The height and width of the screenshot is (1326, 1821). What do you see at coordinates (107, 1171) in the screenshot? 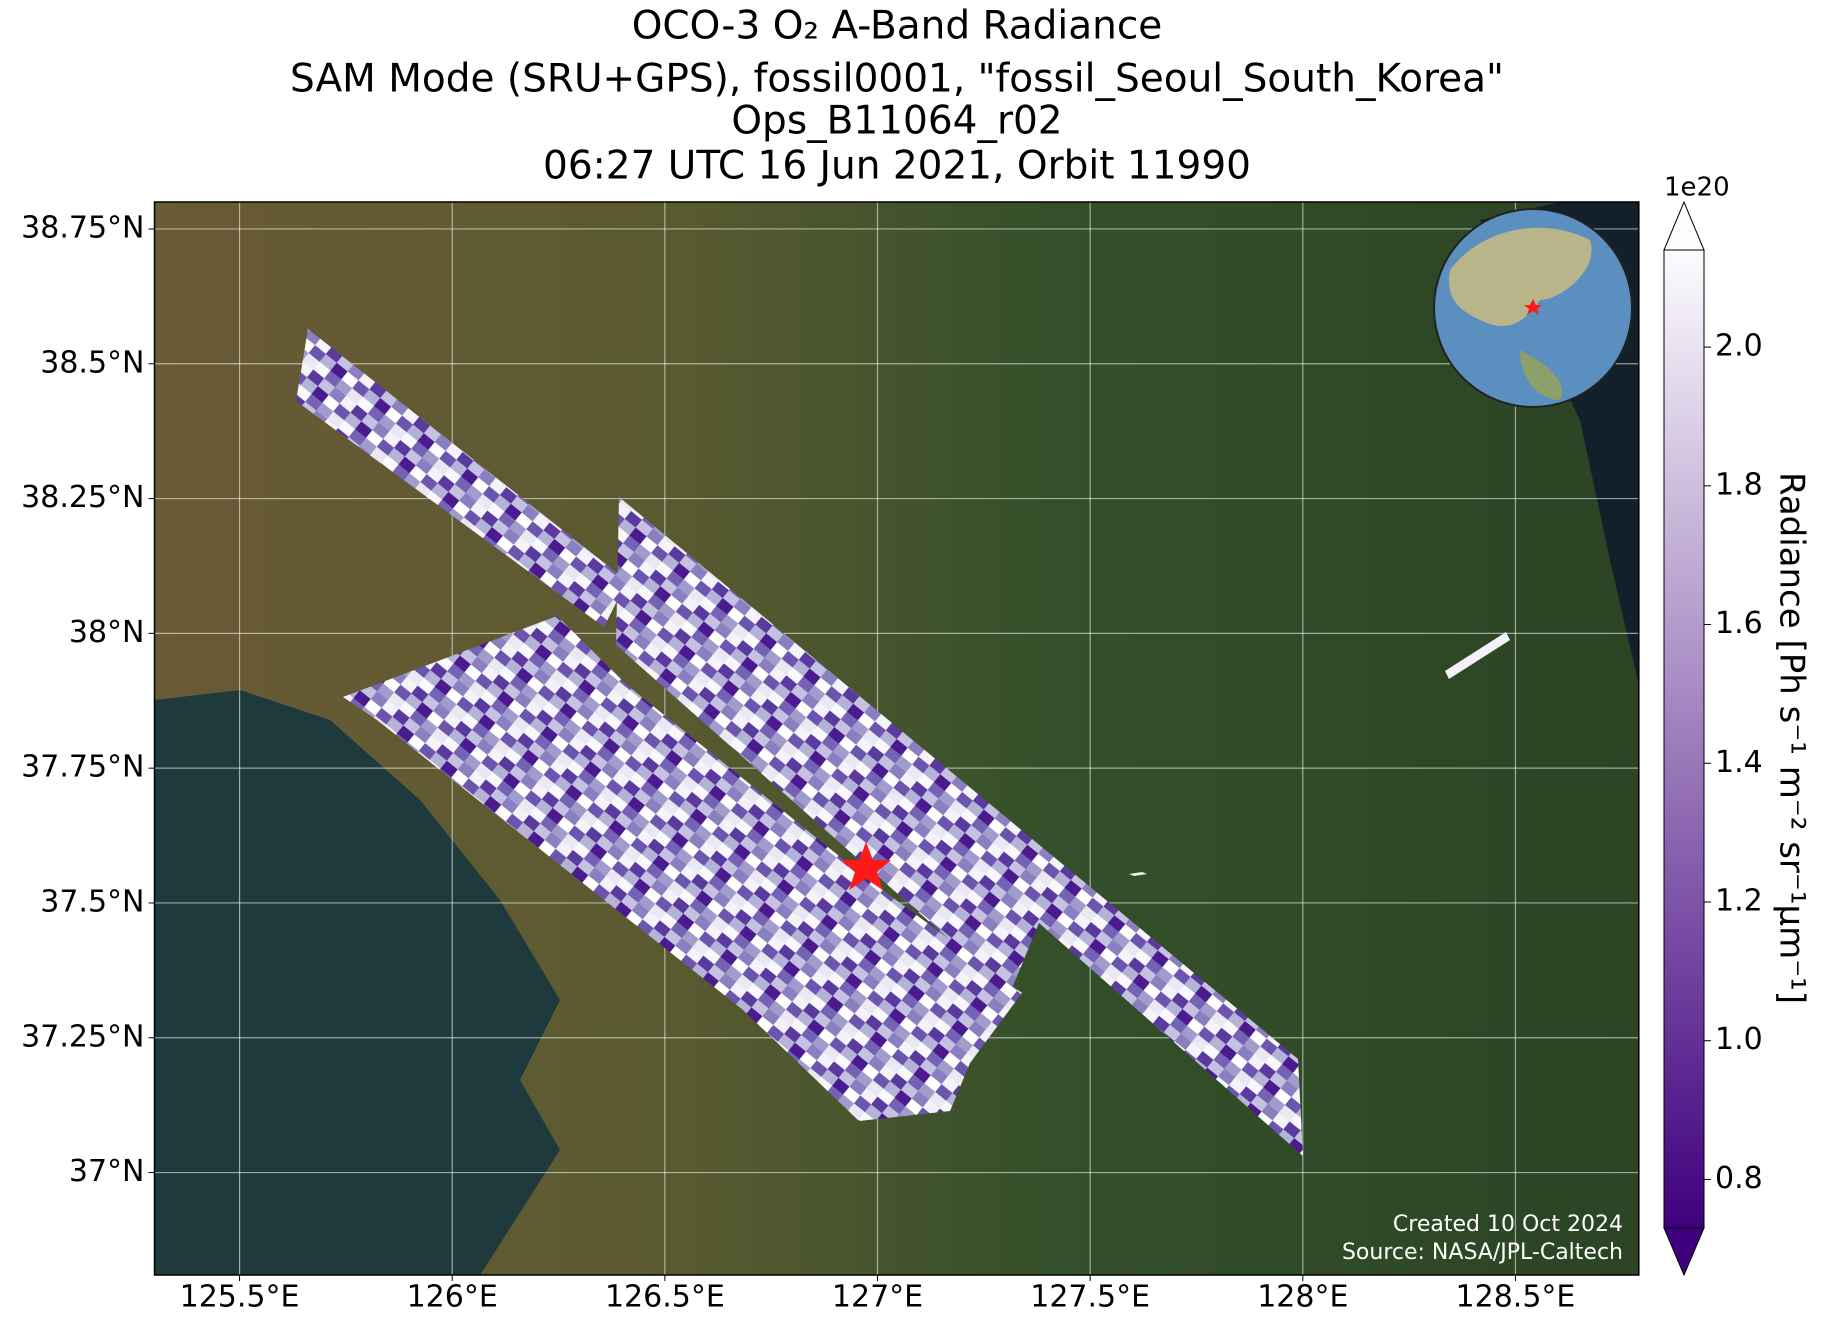
I see `y-tick-label: 37°N` at bounding box center [107, 1171].